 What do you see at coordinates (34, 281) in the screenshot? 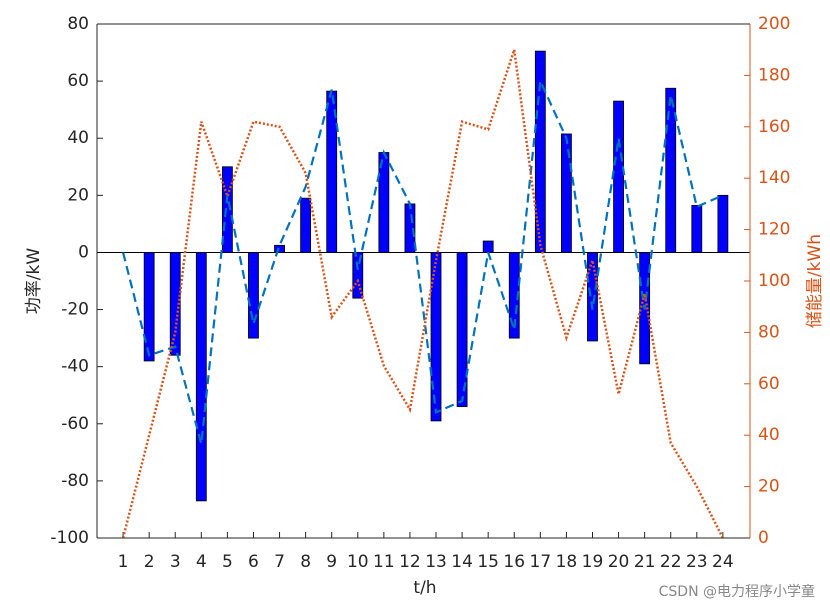
I see `y-axis-label: 功率/kW` at bounding box center [34, 281].